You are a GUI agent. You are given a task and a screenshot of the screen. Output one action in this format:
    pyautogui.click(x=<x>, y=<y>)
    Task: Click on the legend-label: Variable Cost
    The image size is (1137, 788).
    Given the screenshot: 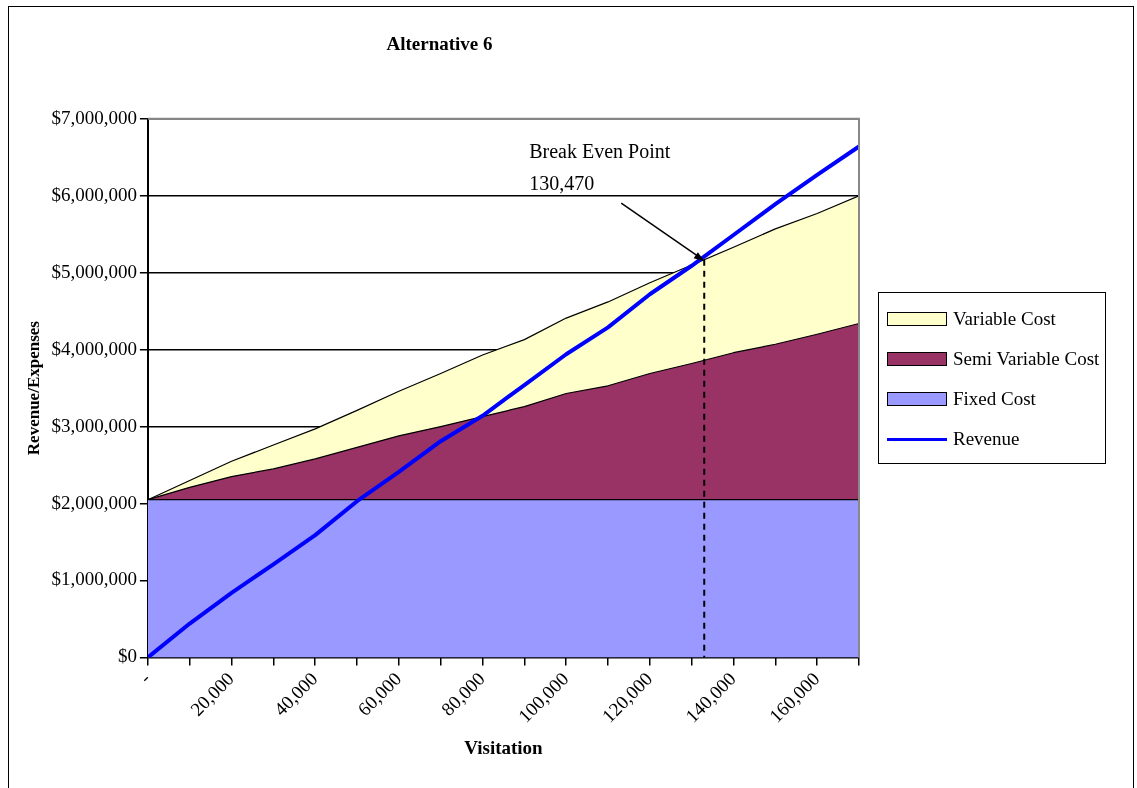 What is the action you would take?
    pyautogui.click(x=1004, y=319)
    